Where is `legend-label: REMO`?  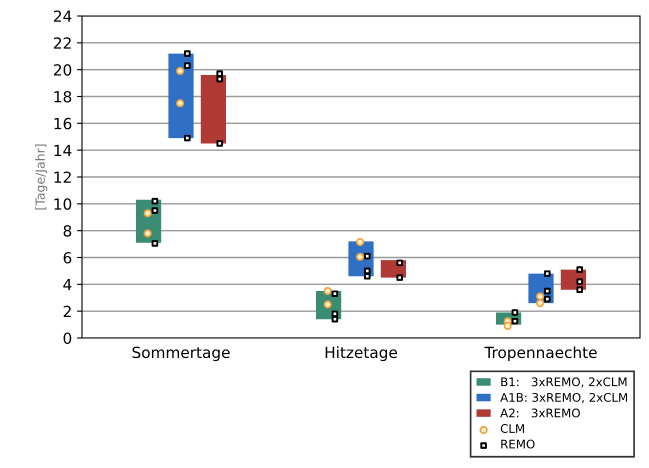
legend-label: REMO is located at coordinates (518, 444).